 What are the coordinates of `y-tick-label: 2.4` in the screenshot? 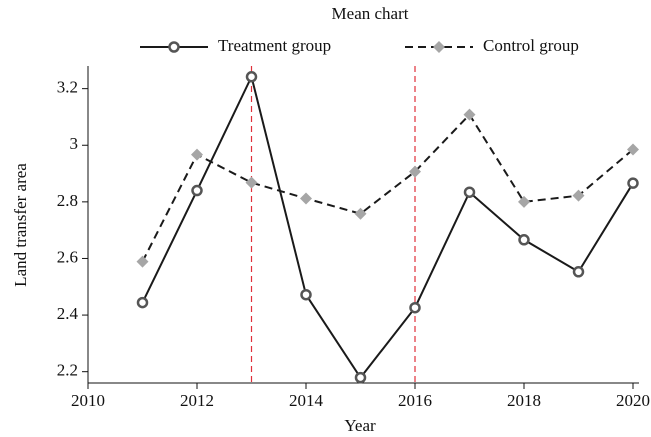 It's located at (68, 313).